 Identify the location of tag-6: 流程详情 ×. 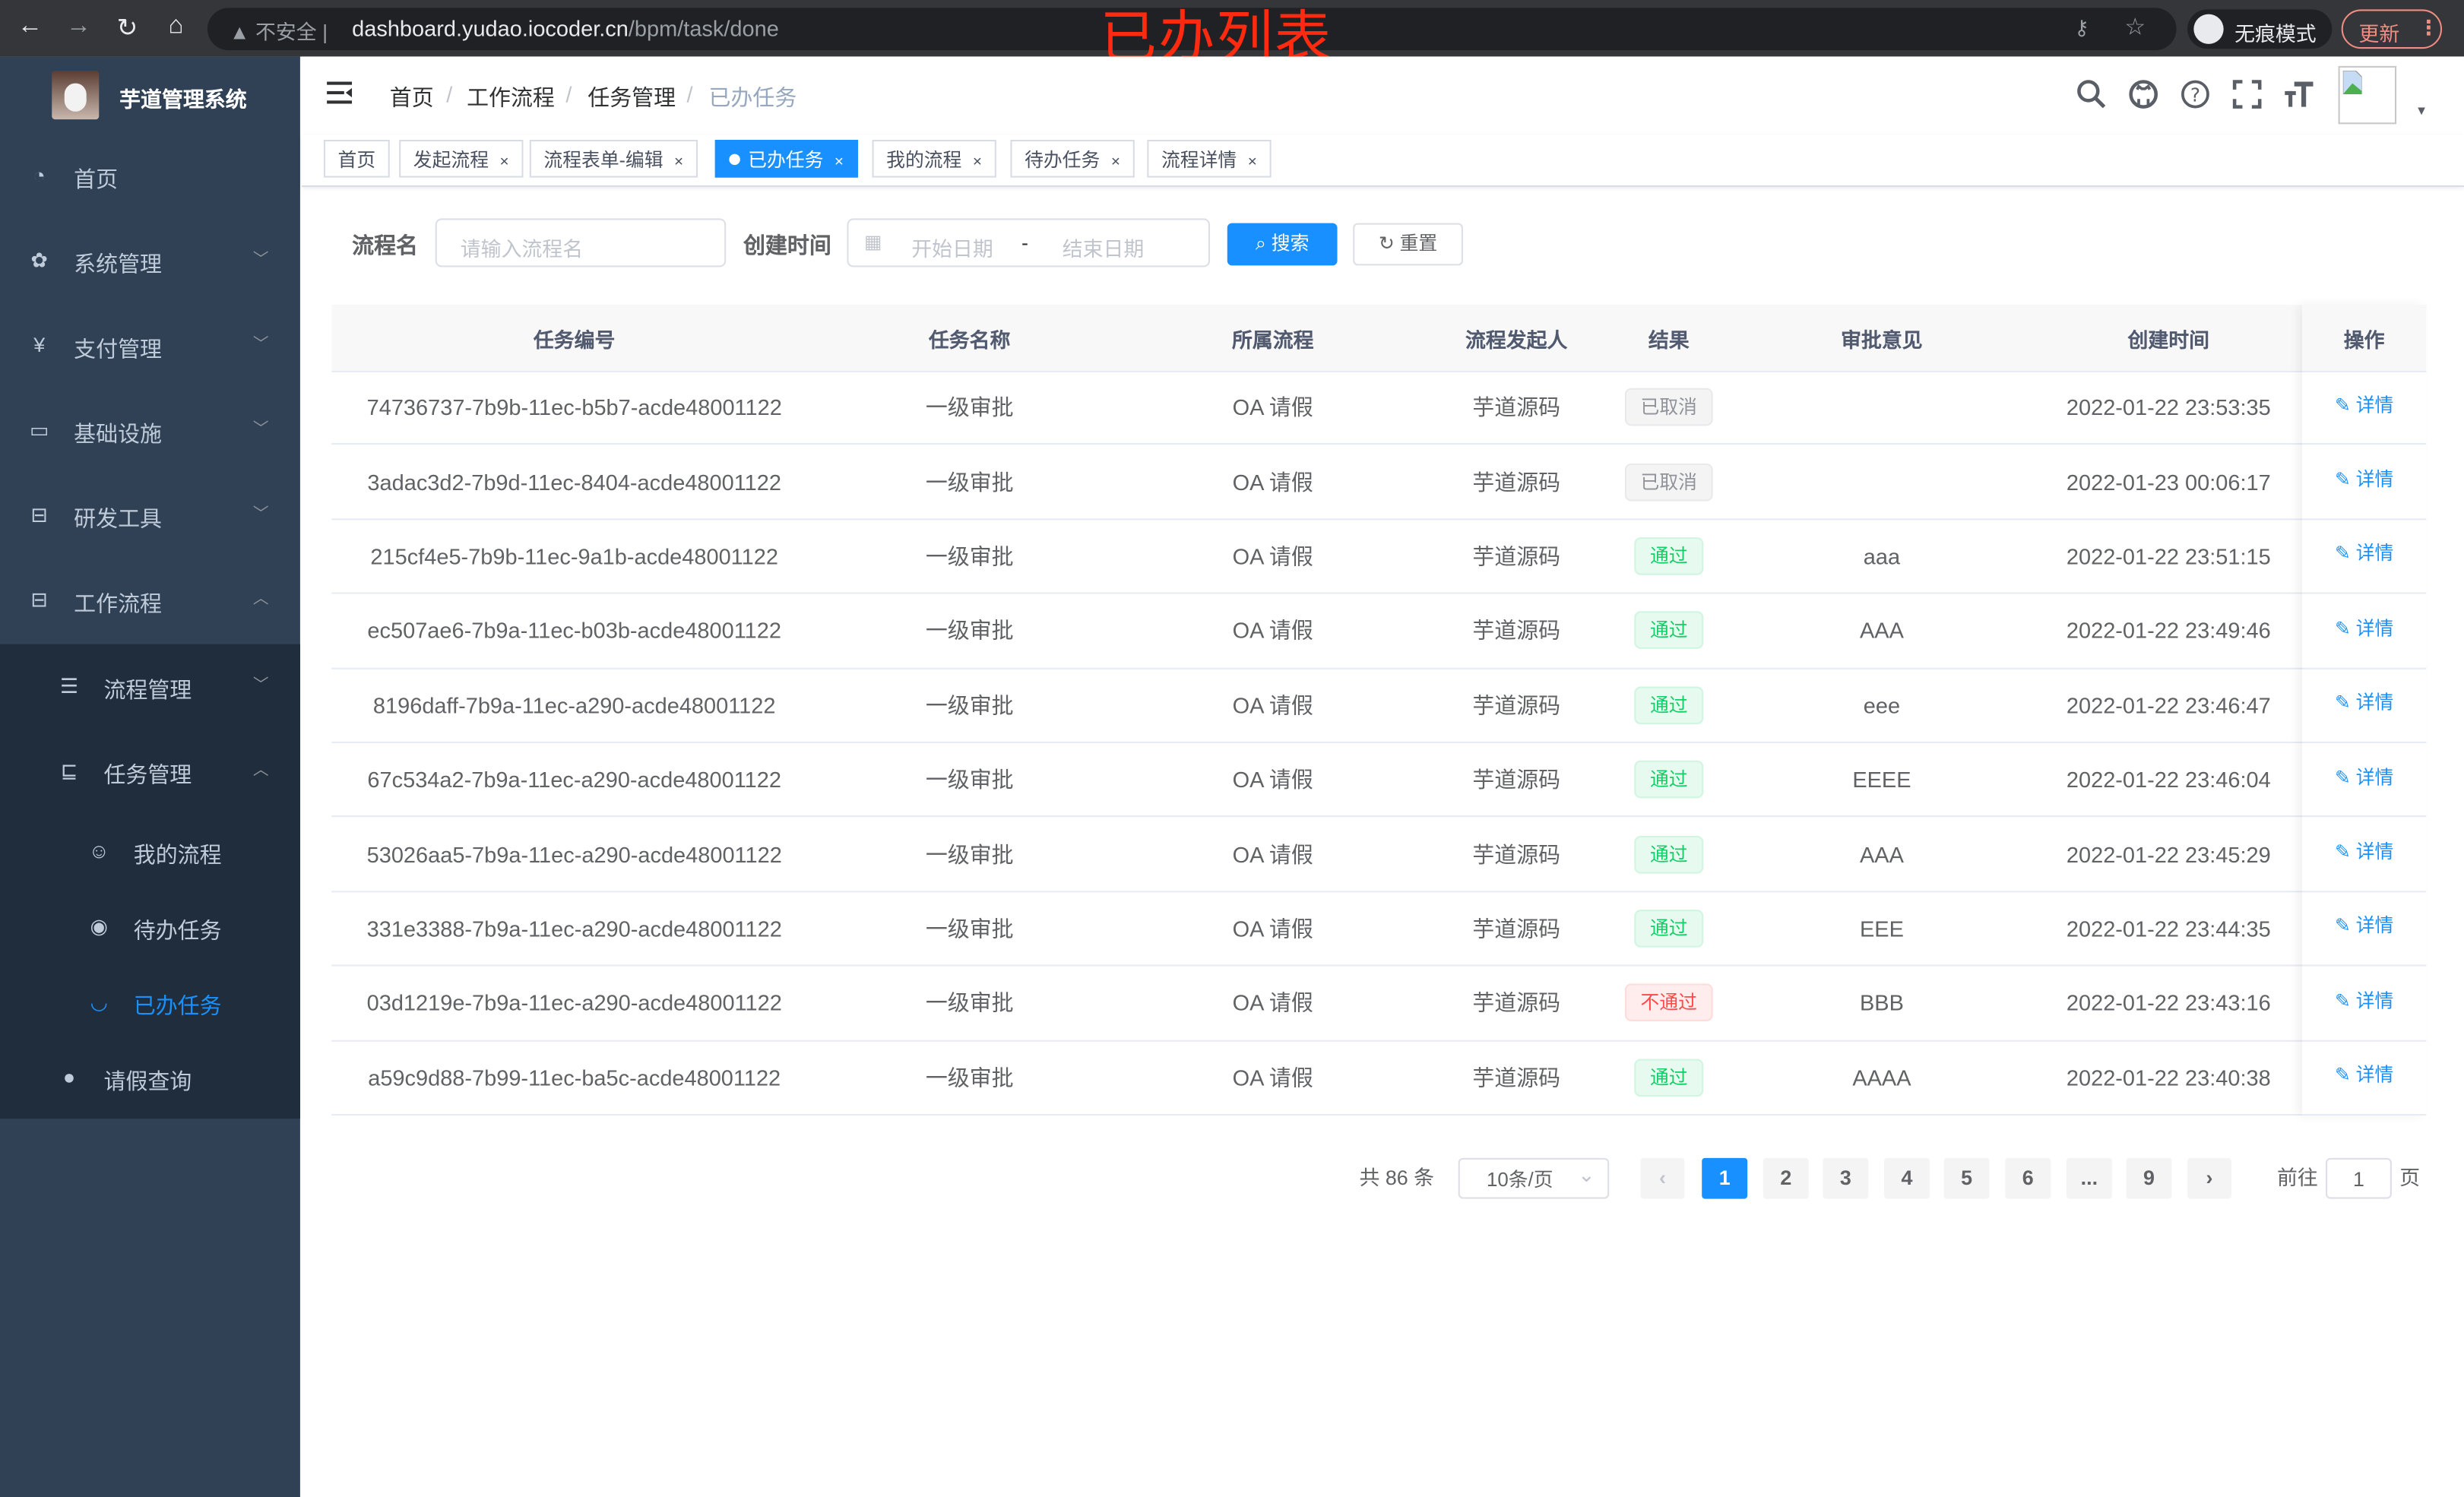
(1209, 159).